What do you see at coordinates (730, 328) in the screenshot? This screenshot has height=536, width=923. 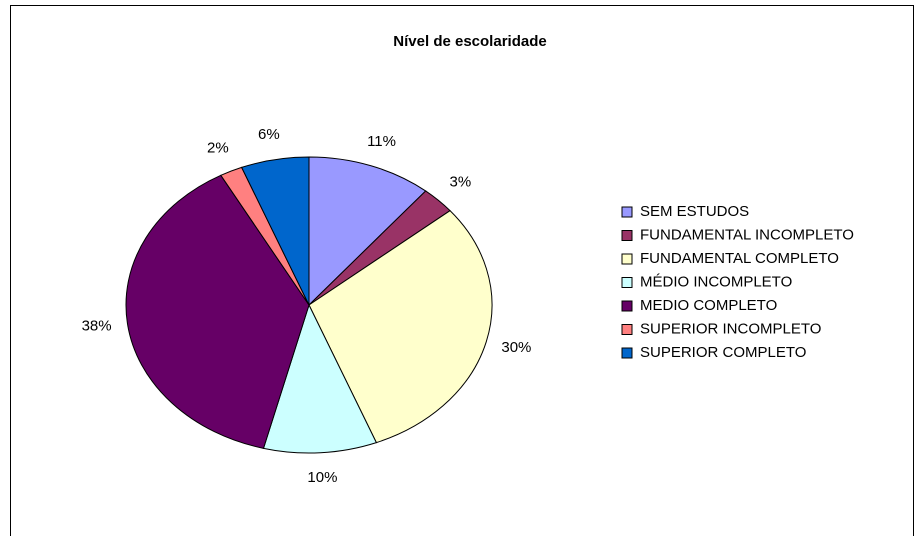 I see `legend-label: SUPERIOR INCOMPLETO` at bounding box center [730, 328].